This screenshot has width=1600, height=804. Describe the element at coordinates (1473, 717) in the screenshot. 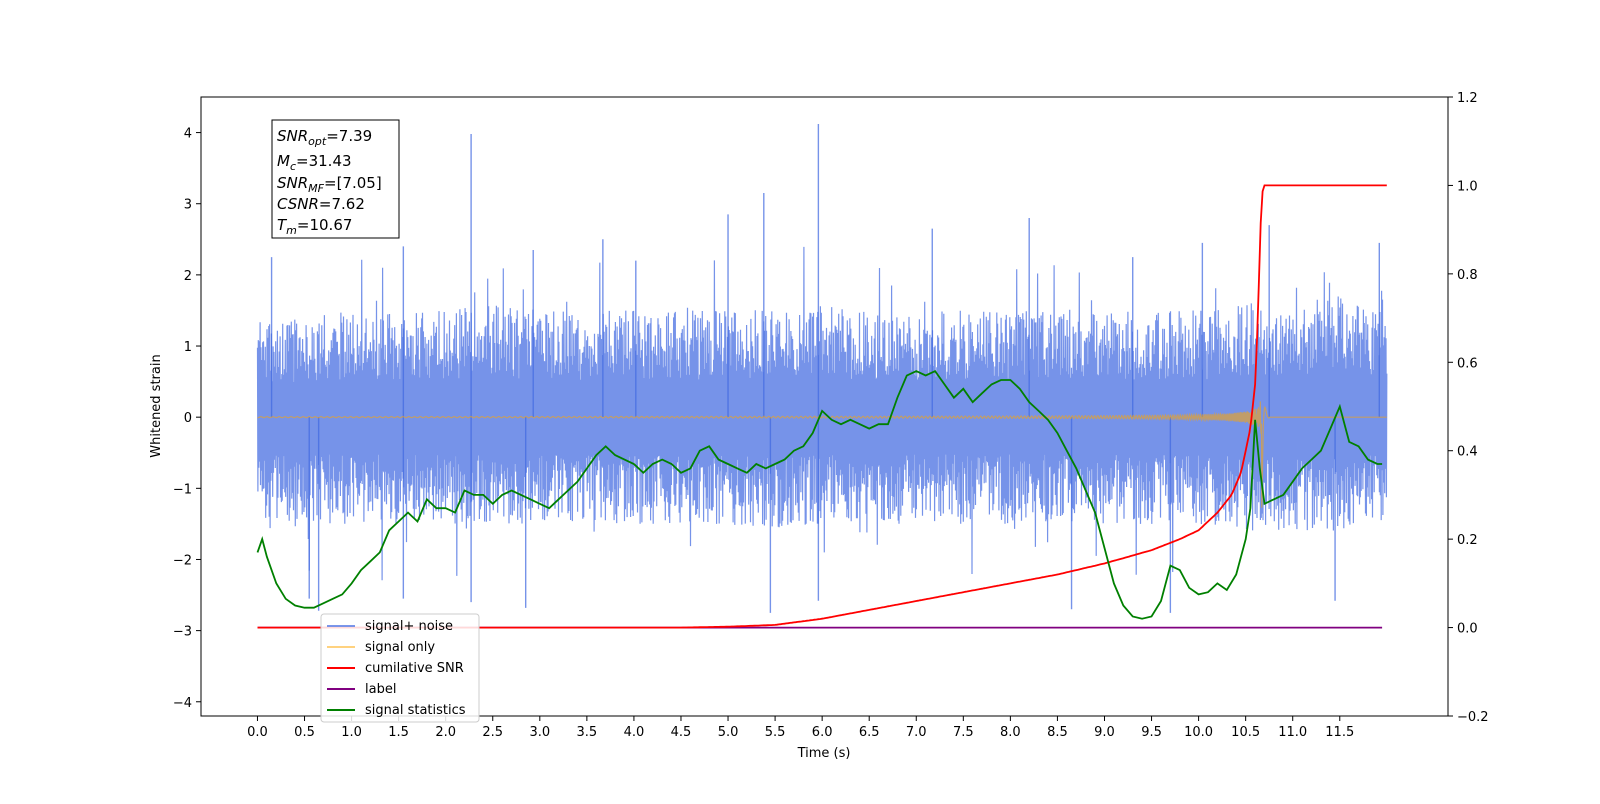

I see `y2-tick-label-7: −0.2` at that location.